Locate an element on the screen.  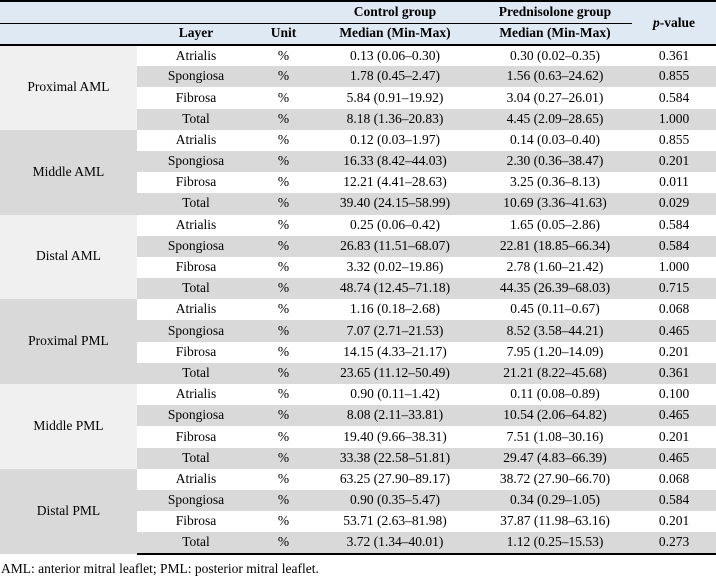
prednisolone-value-cell: 38.72 (27.90–66.70) is located at coordinates (555, 479).